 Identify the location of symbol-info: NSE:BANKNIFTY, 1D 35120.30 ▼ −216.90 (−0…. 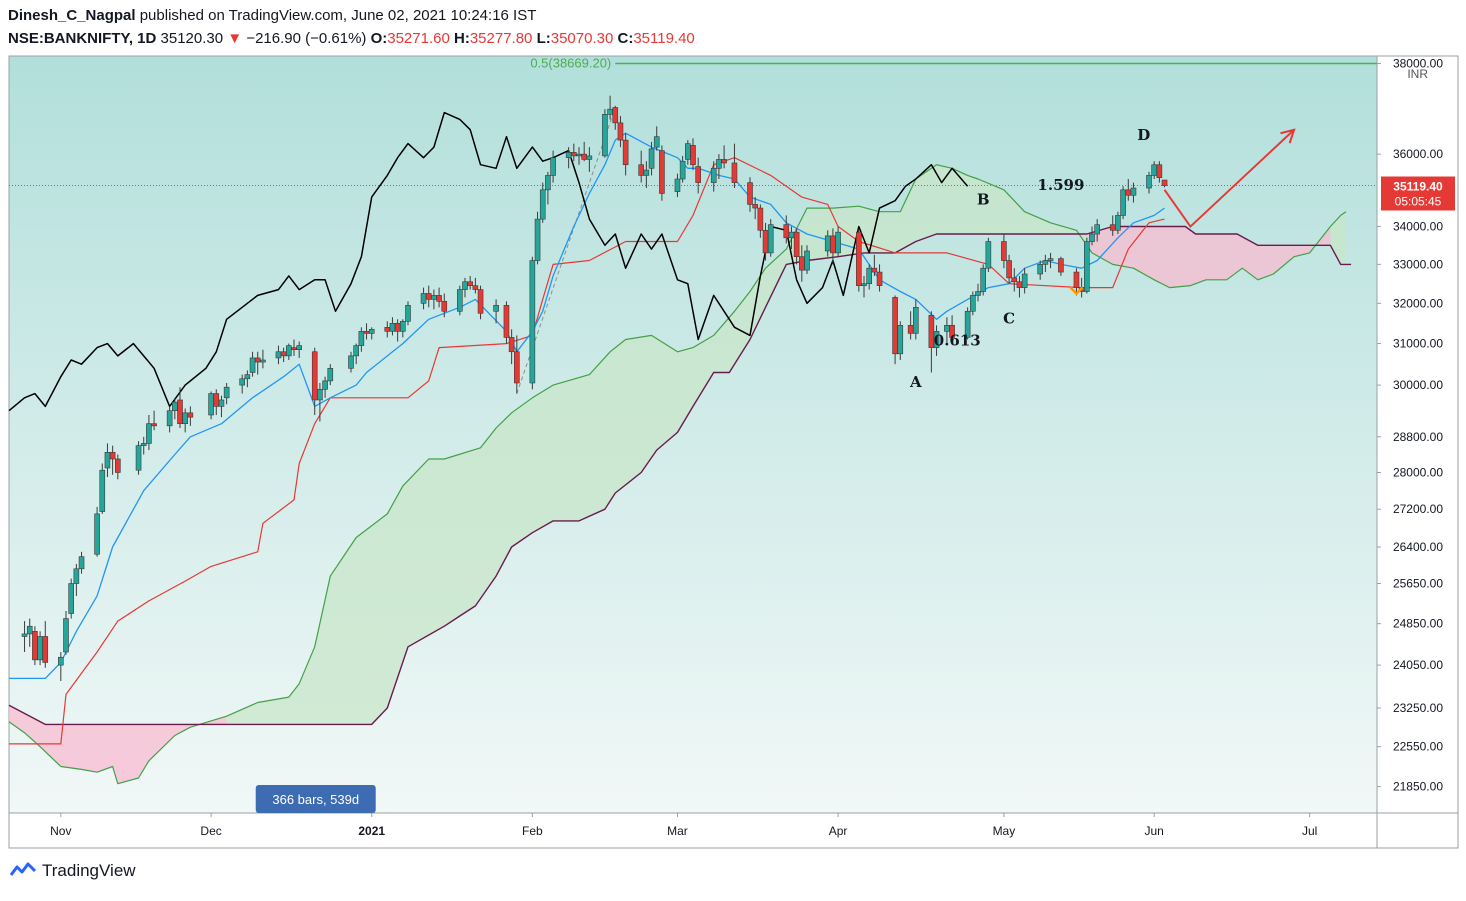
(351, 38).